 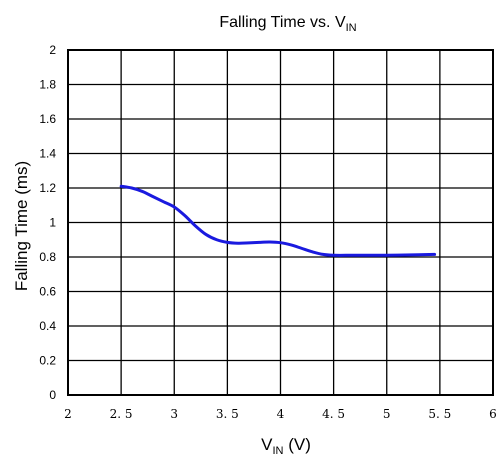 What do you see at coordinates (47, 188) in the screenshot?
I see `y-tick-label: 1.2` at bounding box center [47, 188].